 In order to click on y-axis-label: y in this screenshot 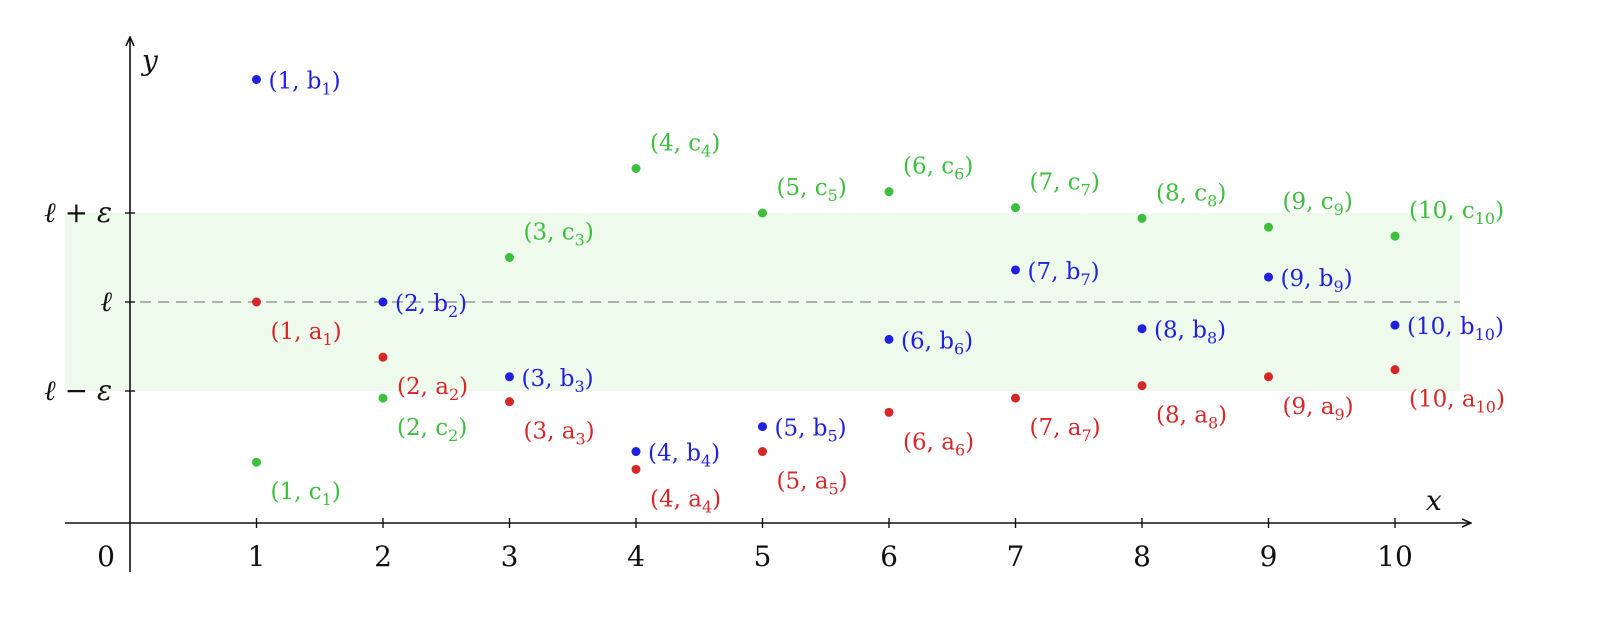, I will do `click(149, 60)`.